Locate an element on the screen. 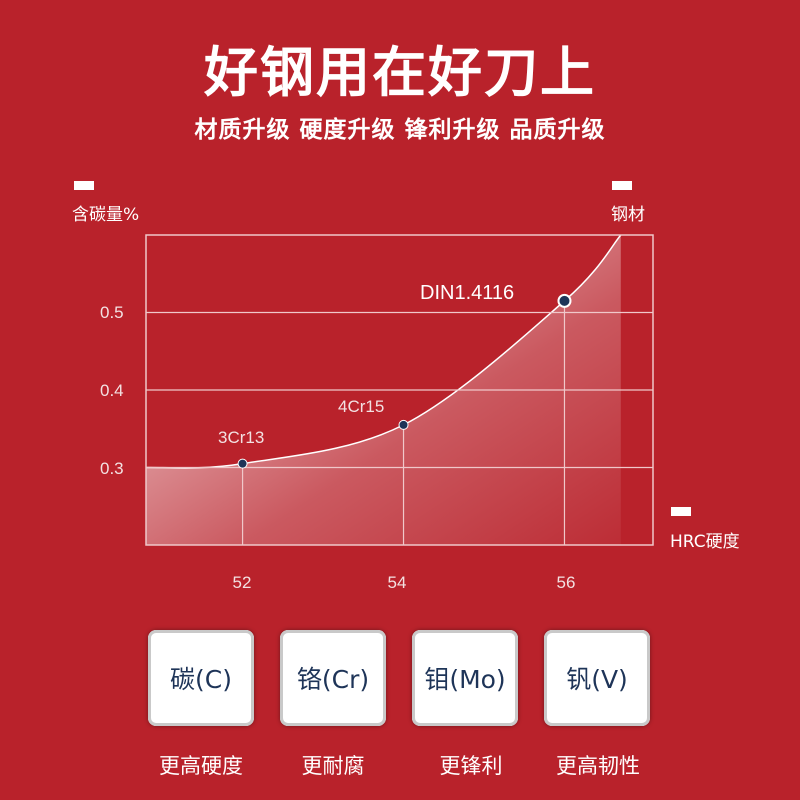 The width and height of the screenshot is (800, 800). element-name: 钒(V) is located at coordinates (597, 679).